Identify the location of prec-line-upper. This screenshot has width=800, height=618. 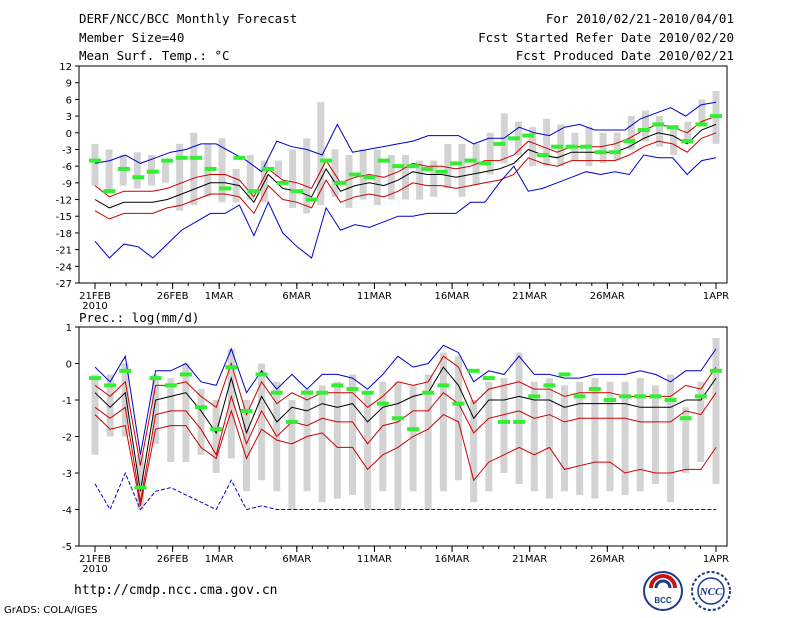
(405, 410).